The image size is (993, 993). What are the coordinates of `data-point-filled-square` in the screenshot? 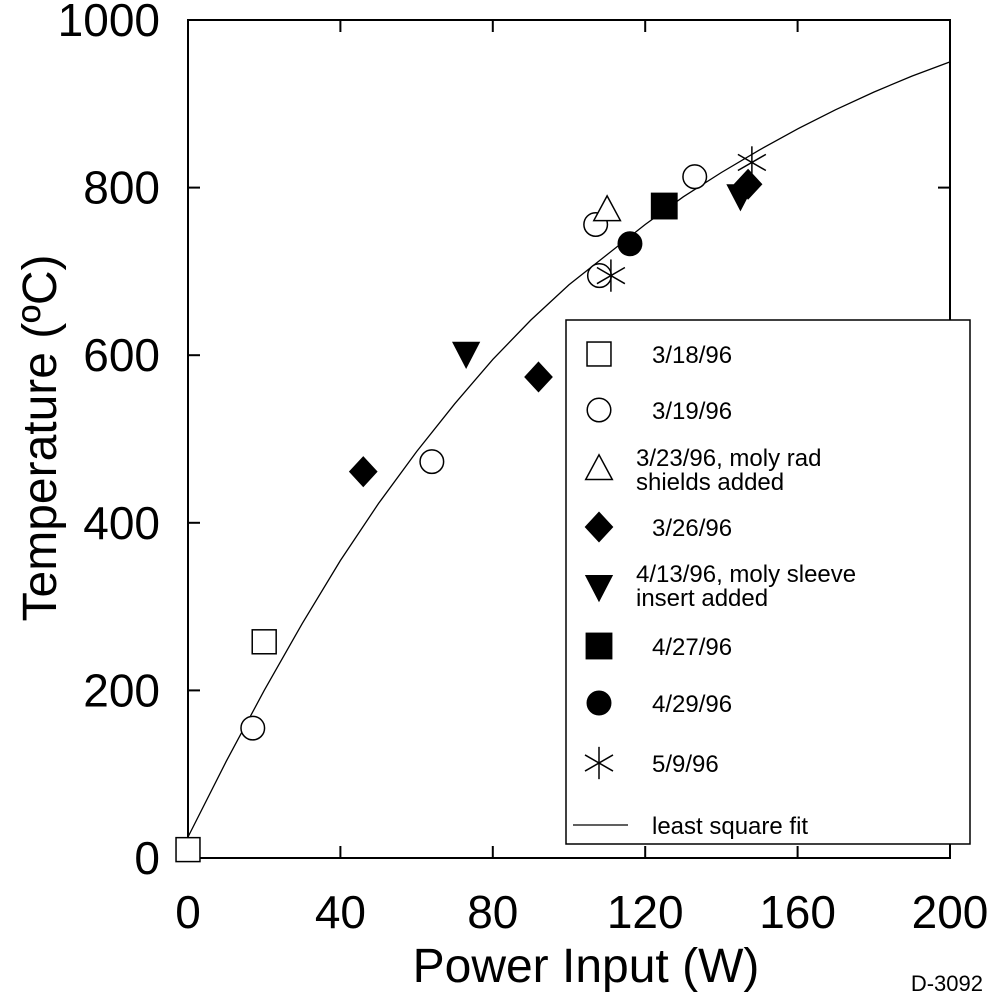 It's located at (664, 206).